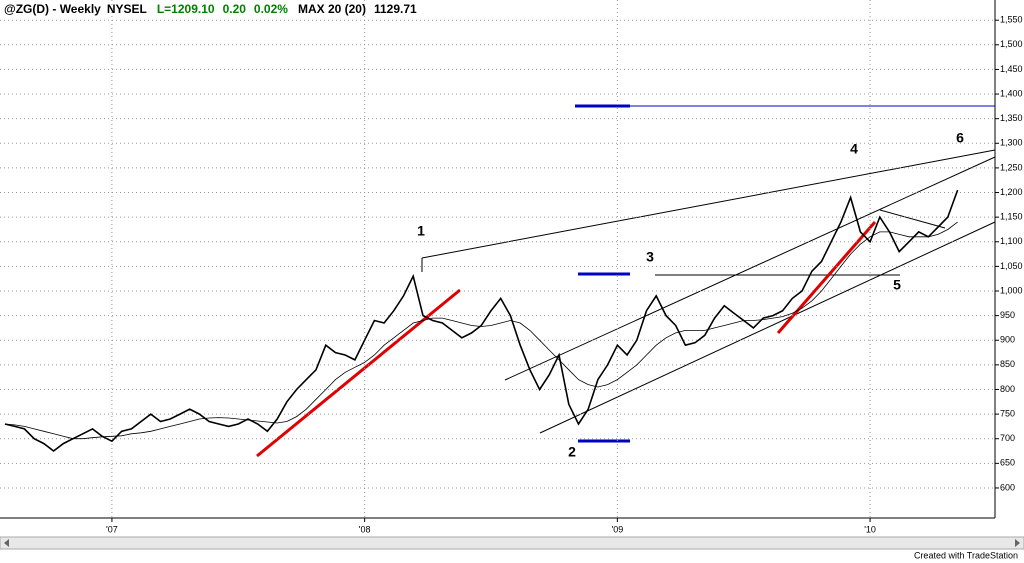  What do you see at coordinates (1007, 364) in the screenshot?
I see `y-tick-label: 850` at bounding box center [1007, 364].